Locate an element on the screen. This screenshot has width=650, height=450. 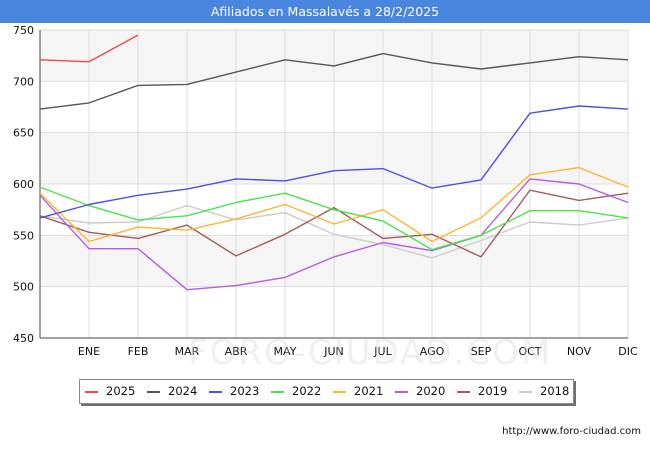
legend-label: 2018 is located at coordinates (555, 391).